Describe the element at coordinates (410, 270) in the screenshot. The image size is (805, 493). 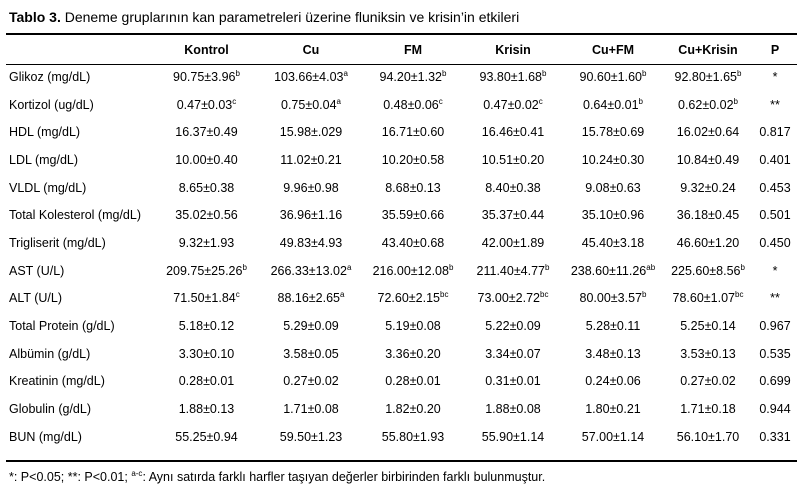
I see `mean-sd-value: 216.00±12.08` at that location.